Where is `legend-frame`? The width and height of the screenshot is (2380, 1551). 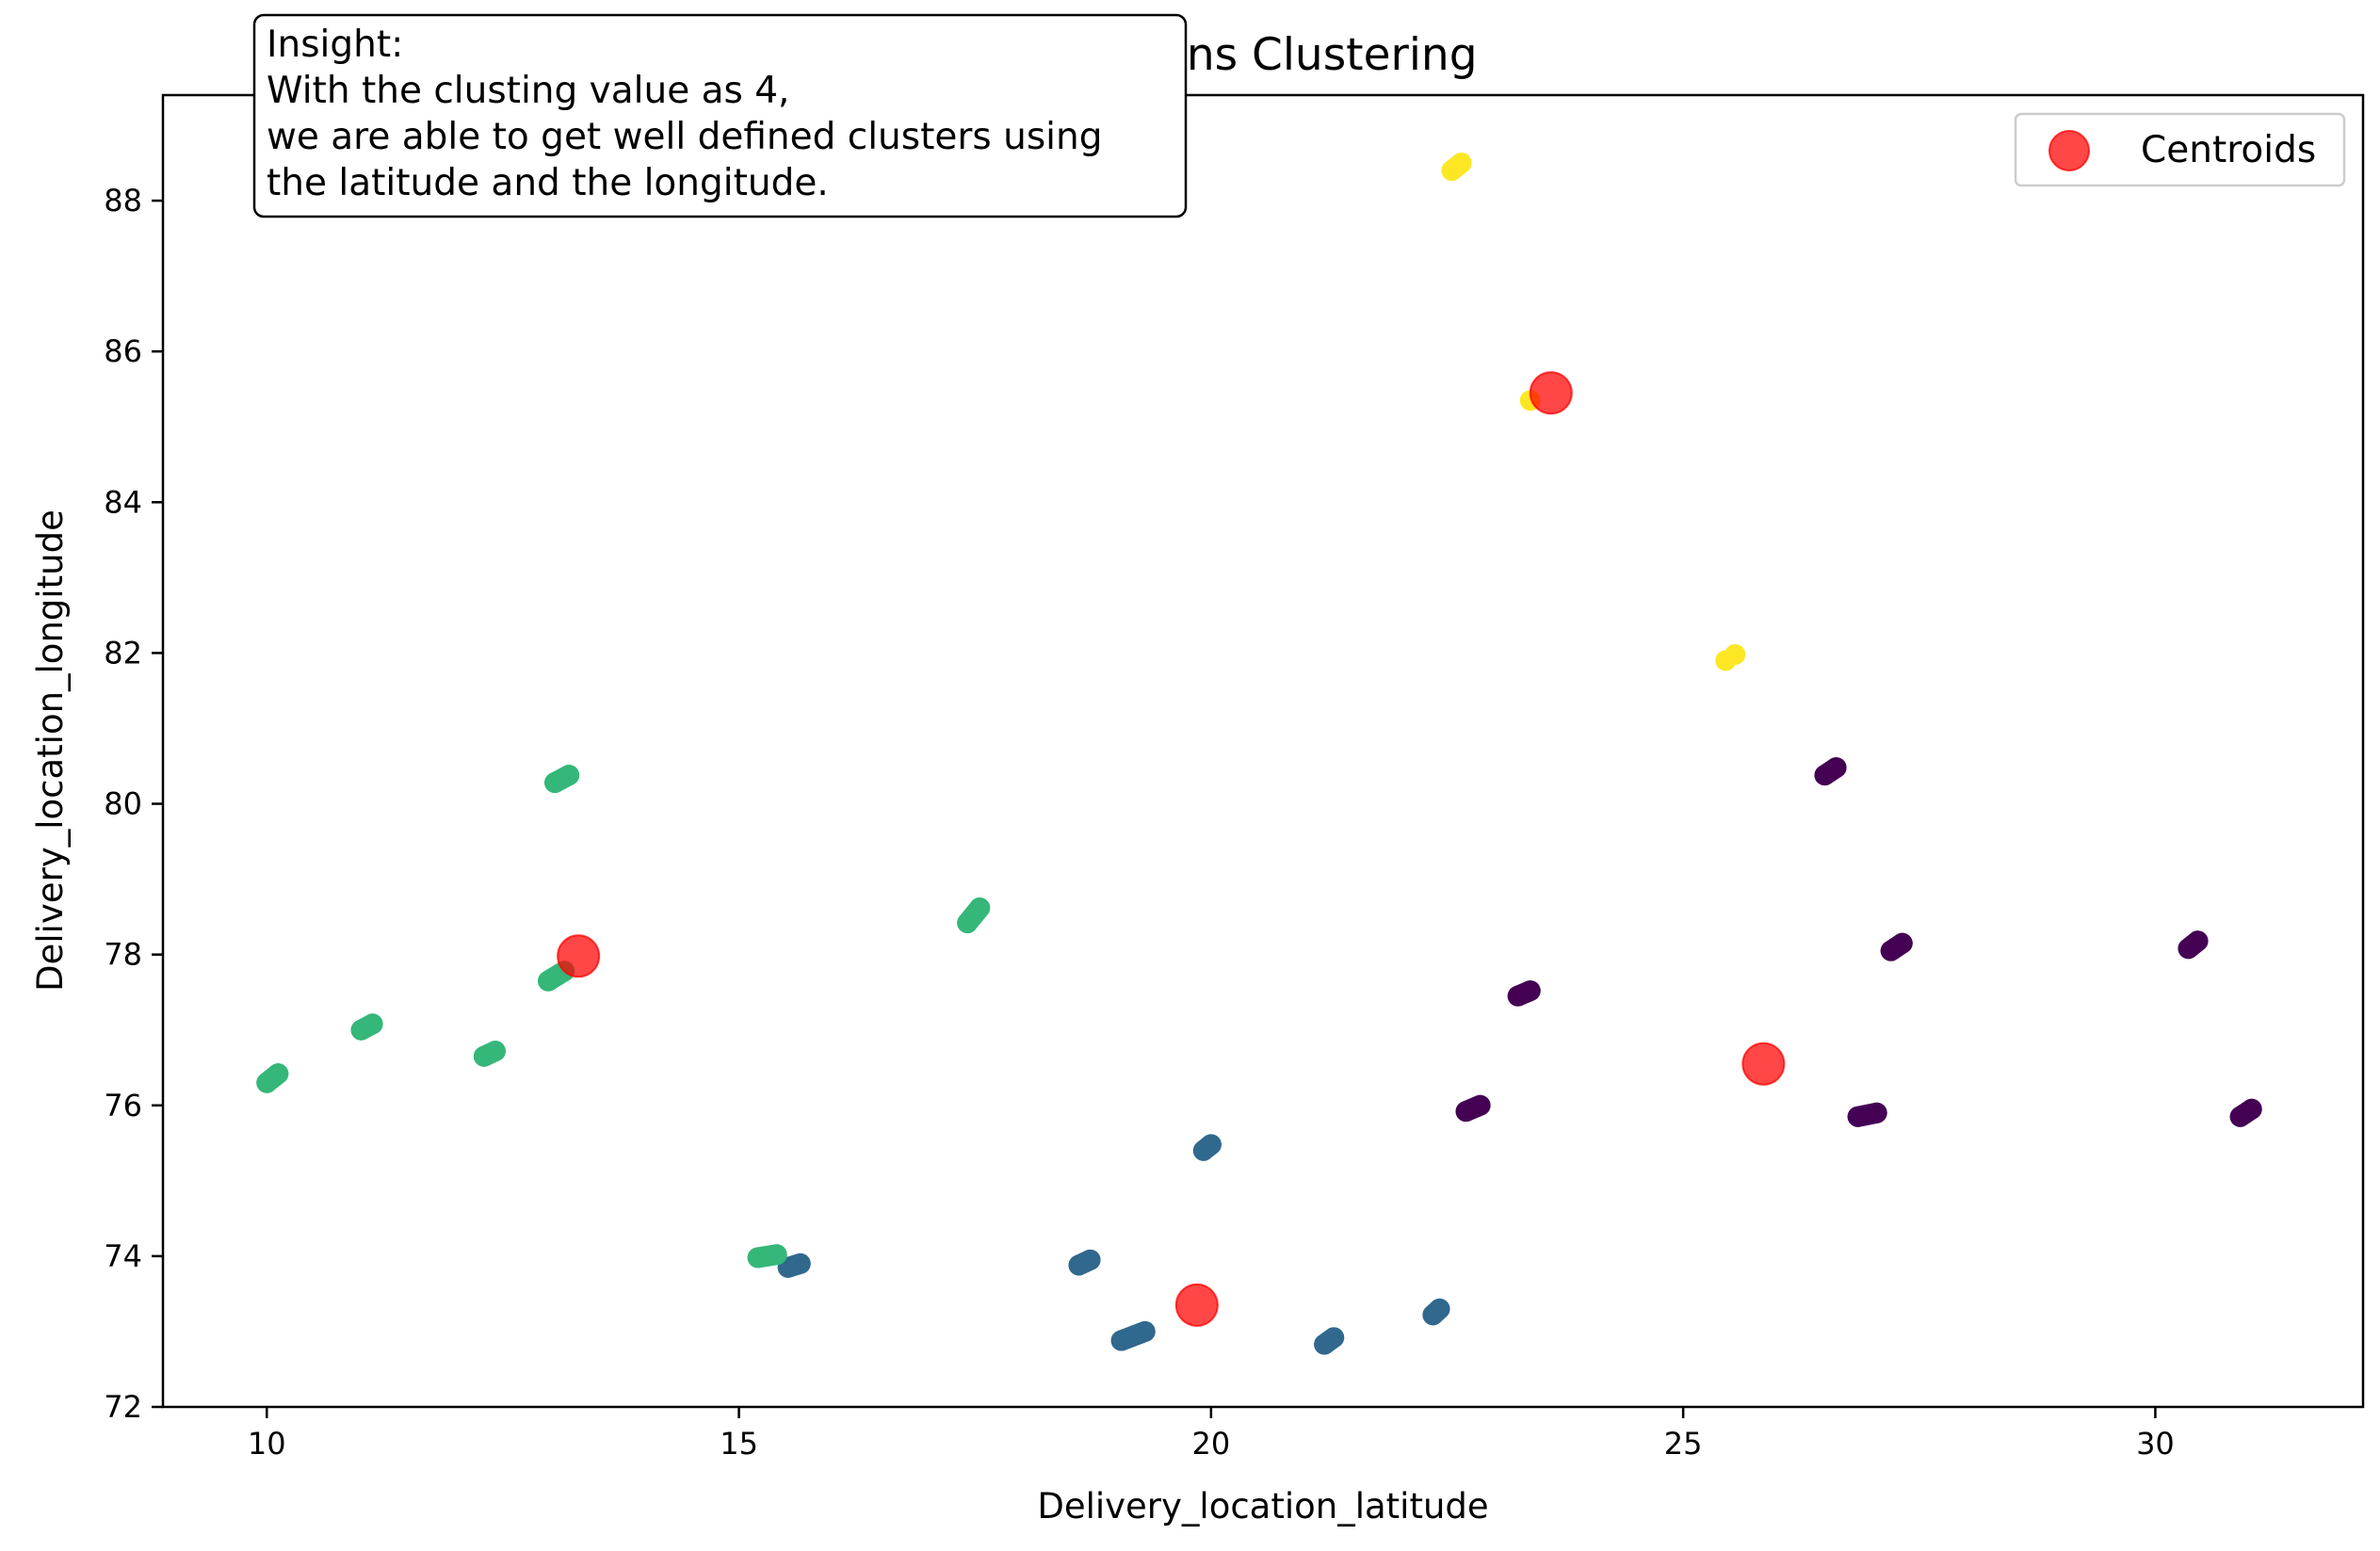 legend-frame is located at coordinates (2180, 149).